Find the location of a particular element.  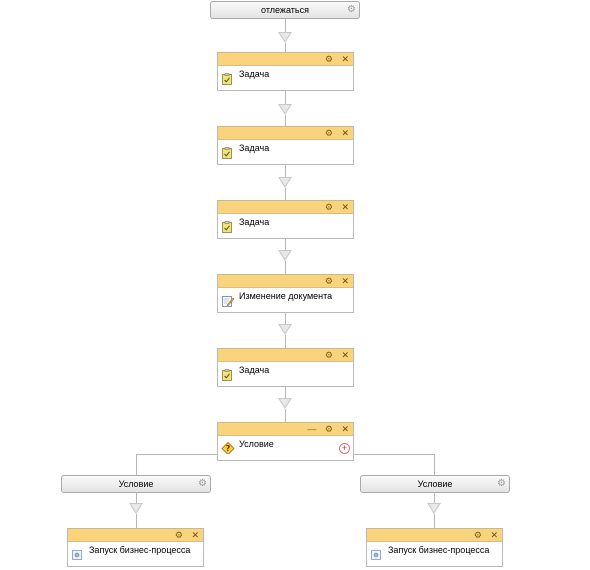

condition-label: Условие is located at coordinates (256, 444).